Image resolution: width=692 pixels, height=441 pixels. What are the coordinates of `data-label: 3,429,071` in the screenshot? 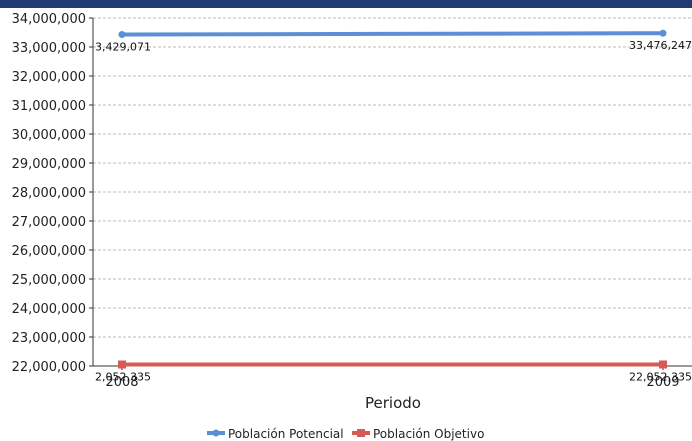 It's located at (123, 47).